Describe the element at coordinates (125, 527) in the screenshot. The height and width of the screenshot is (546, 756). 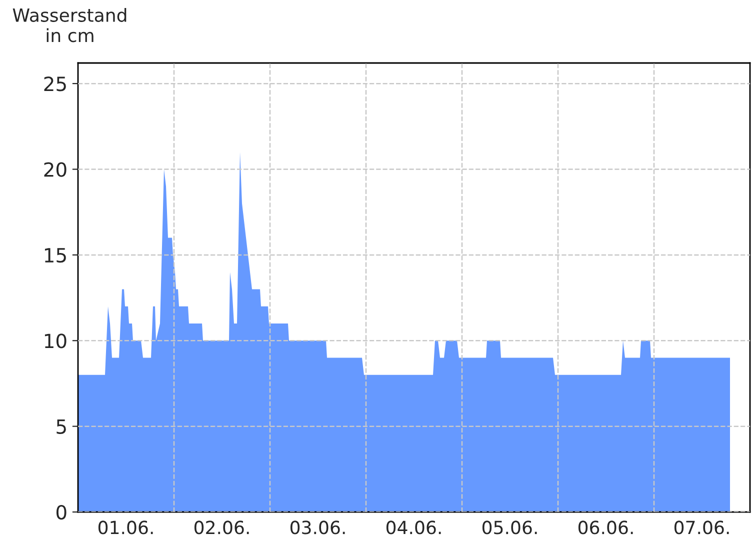
I see `x-tick-label: 01.06.` at that location.